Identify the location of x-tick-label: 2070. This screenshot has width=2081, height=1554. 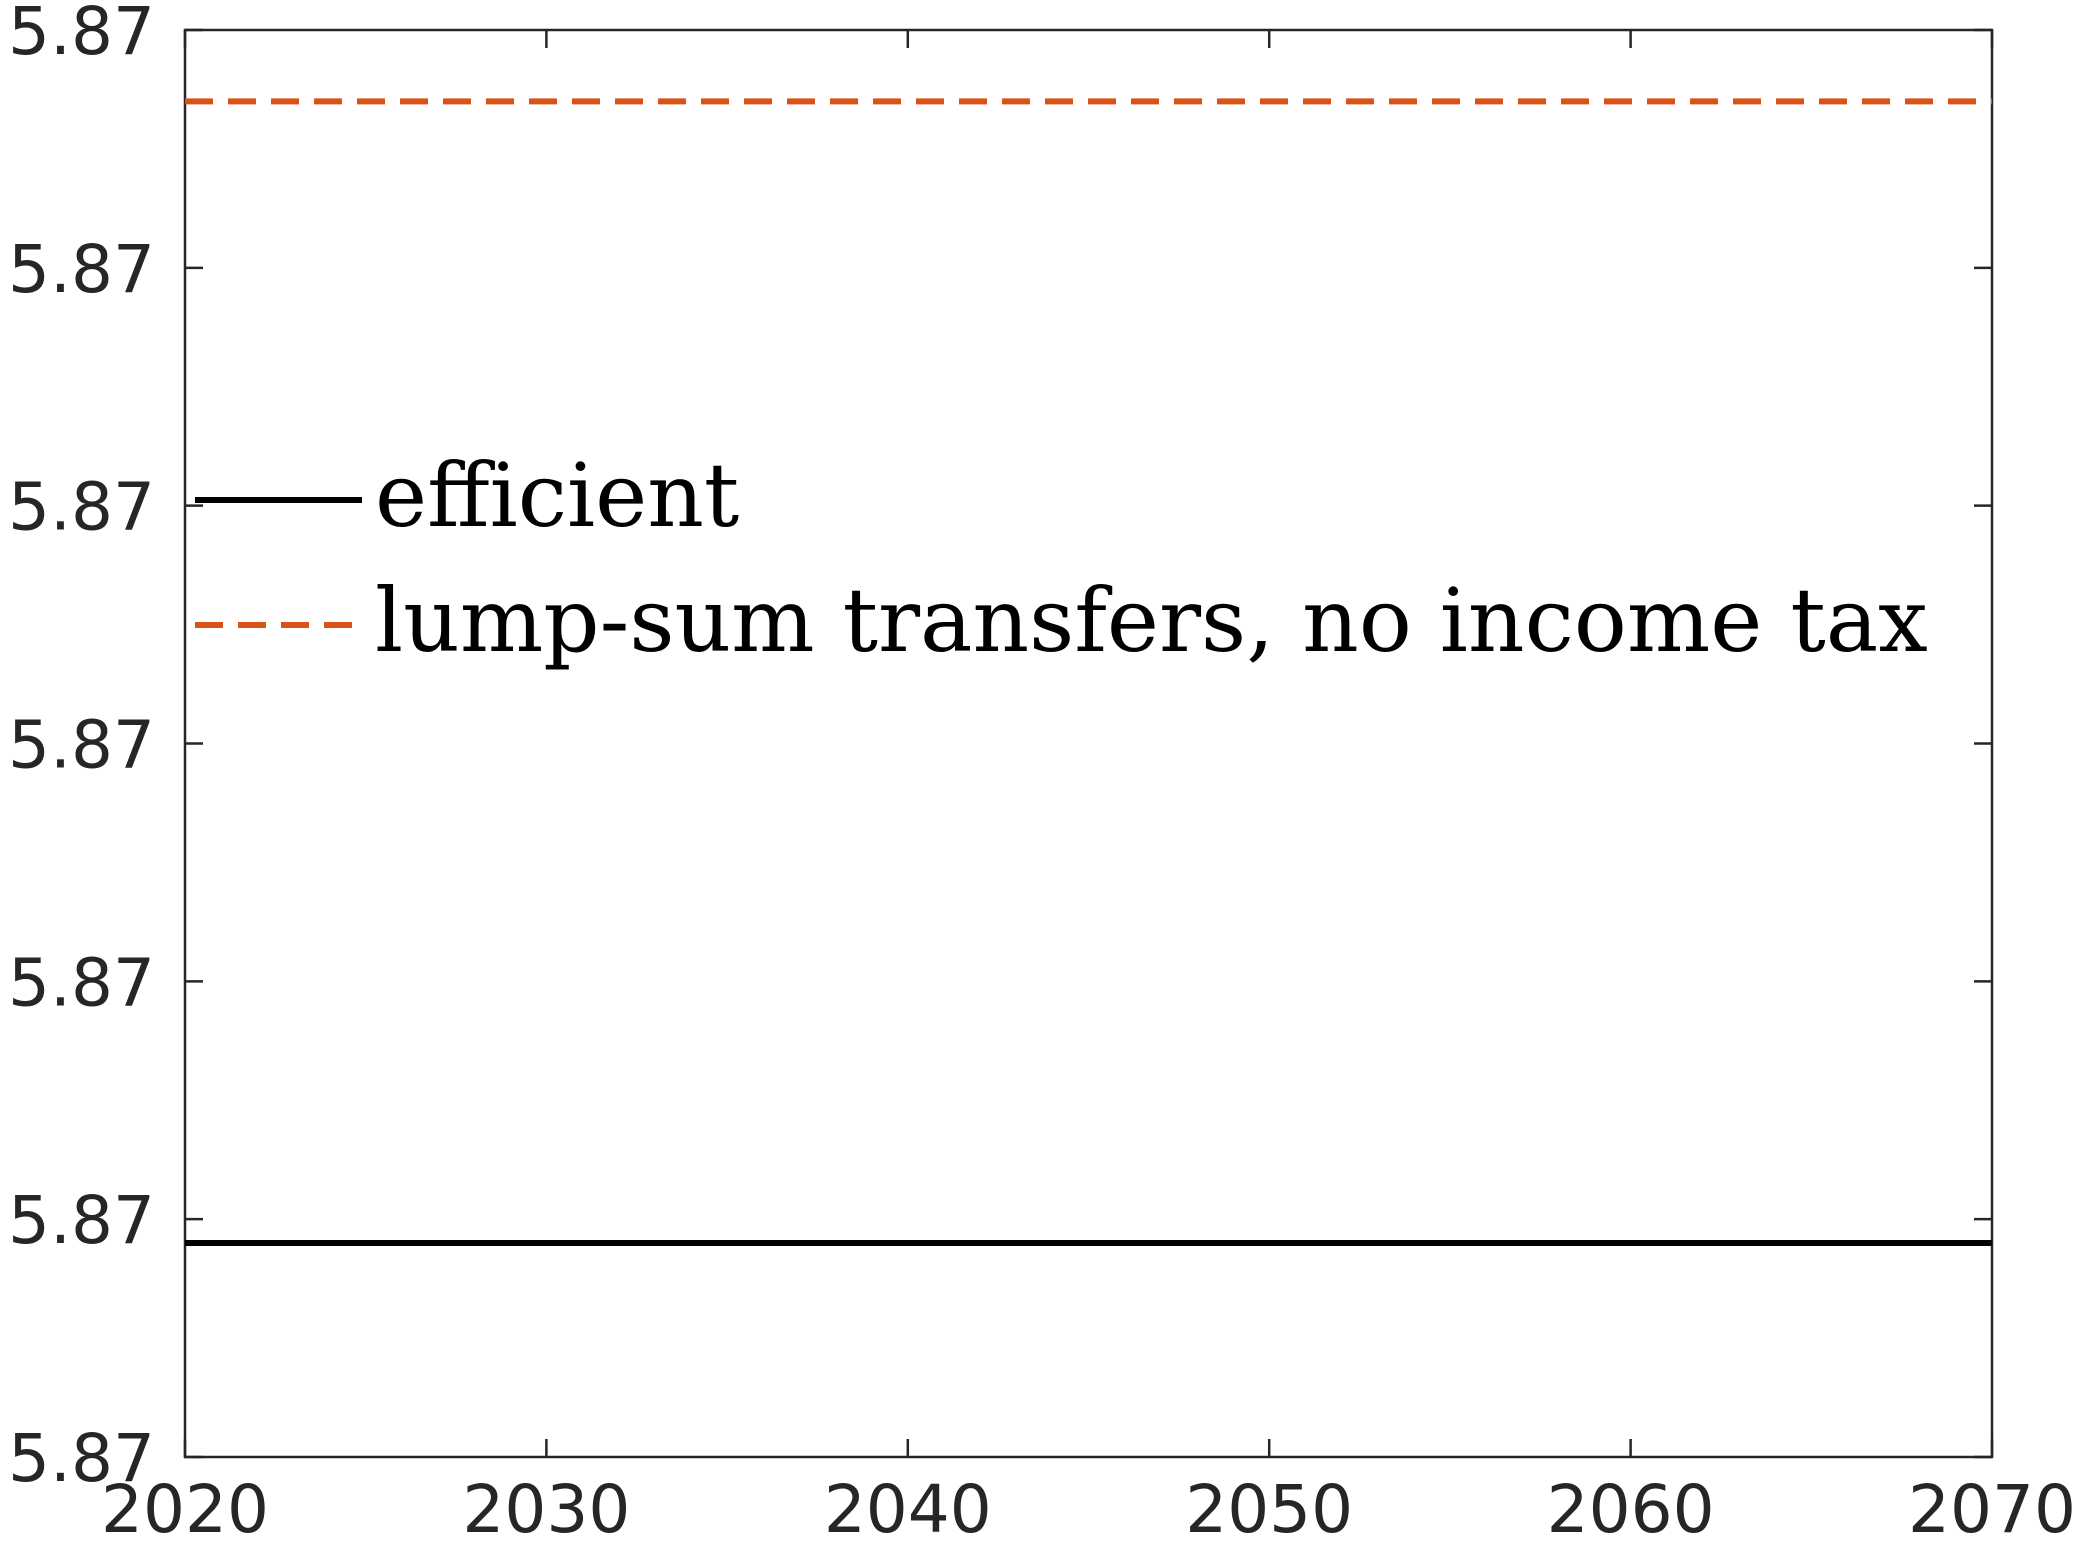
(1992, 1509).